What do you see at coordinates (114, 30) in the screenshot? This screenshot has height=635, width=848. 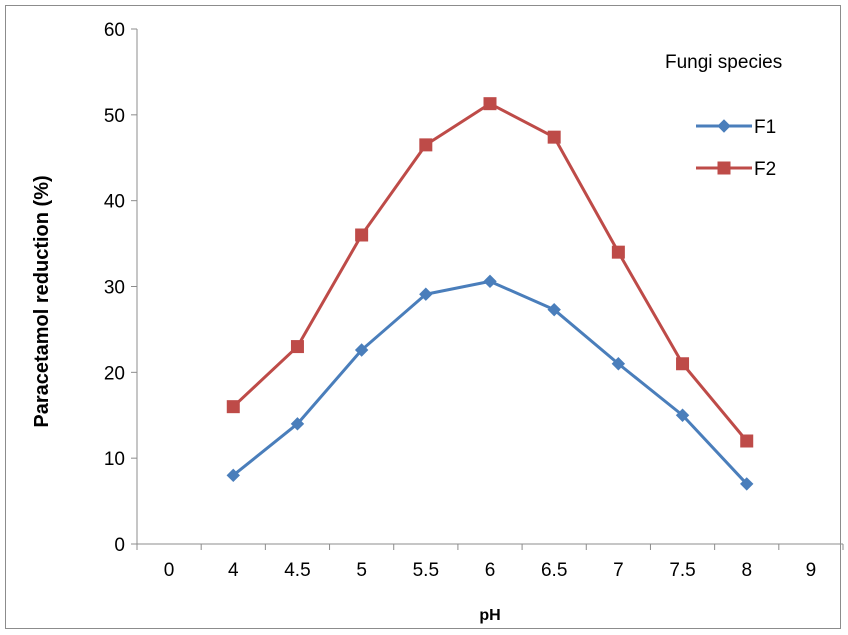 I see `y-tick-label: 60` at bounding box center [114, 30].